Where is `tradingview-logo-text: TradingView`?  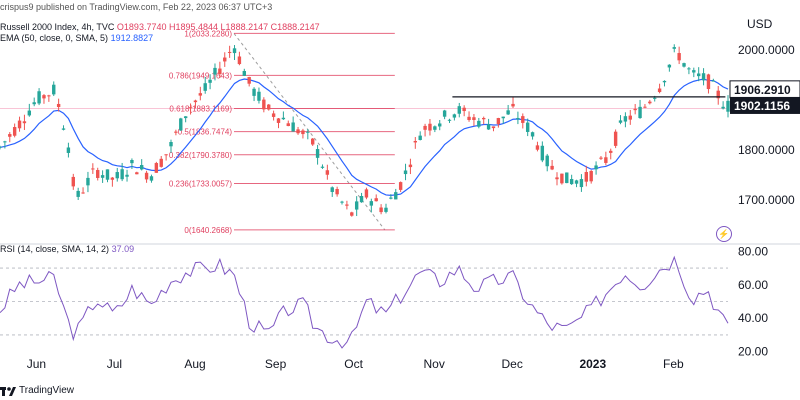
tradingview-logo-text: TradingView is located at coordinates (47, 390).